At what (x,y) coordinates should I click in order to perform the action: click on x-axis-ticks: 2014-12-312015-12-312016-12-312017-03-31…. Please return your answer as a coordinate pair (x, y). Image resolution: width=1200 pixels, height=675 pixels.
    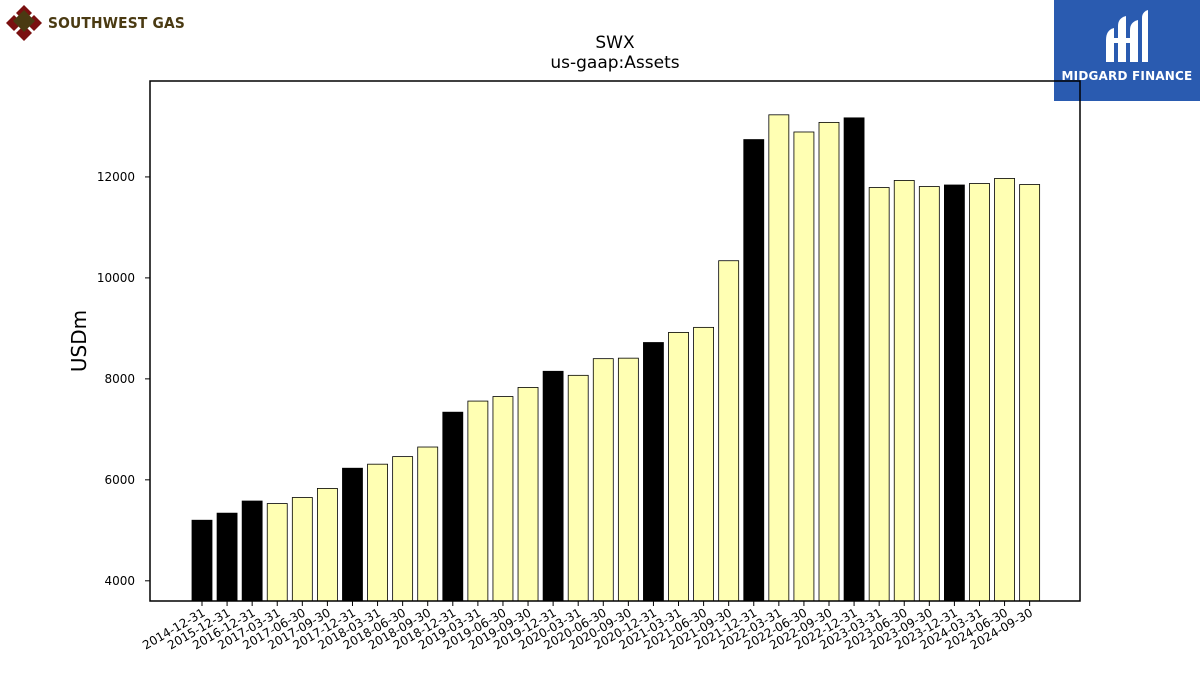
    Looking at the image, I should click on (587, 626).